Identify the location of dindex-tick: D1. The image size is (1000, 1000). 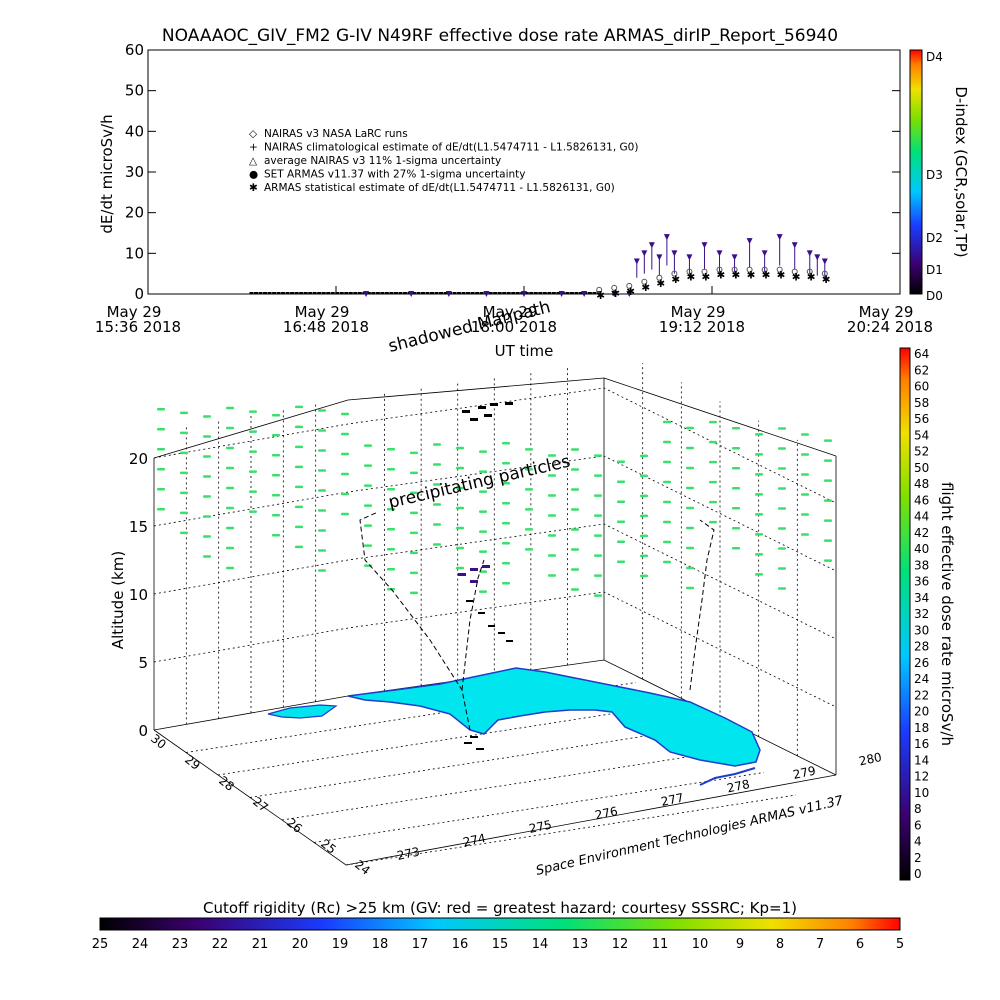
(934, 270).